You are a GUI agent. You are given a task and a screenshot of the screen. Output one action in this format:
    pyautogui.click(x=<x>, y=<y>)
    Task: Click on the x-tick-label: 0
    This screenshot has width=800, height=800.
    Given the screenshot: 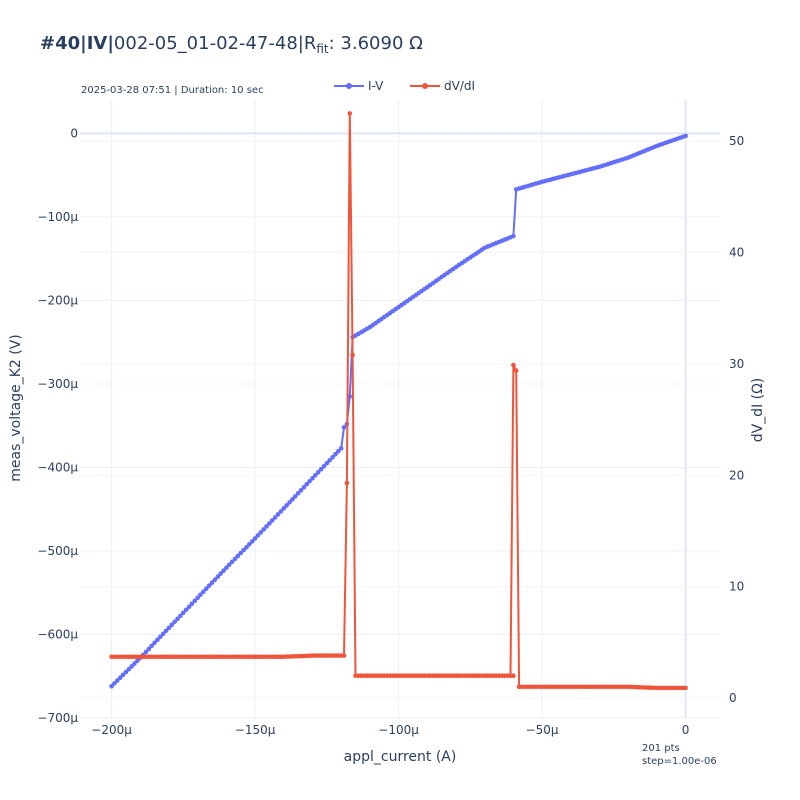 What is the action you would take?
    pyautogui.click(x=686, y=730)
    